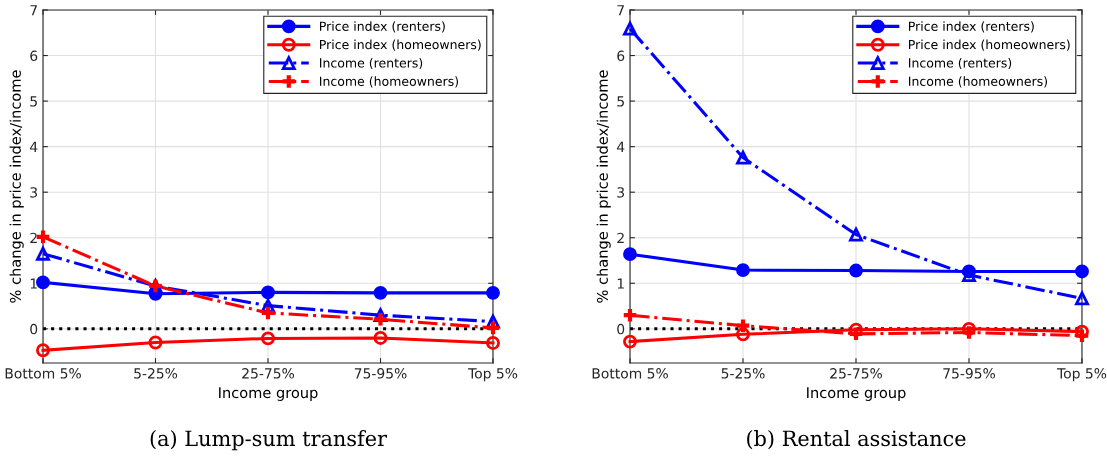  I want to click on text: (b) Rental assistance, so click(856, 440).